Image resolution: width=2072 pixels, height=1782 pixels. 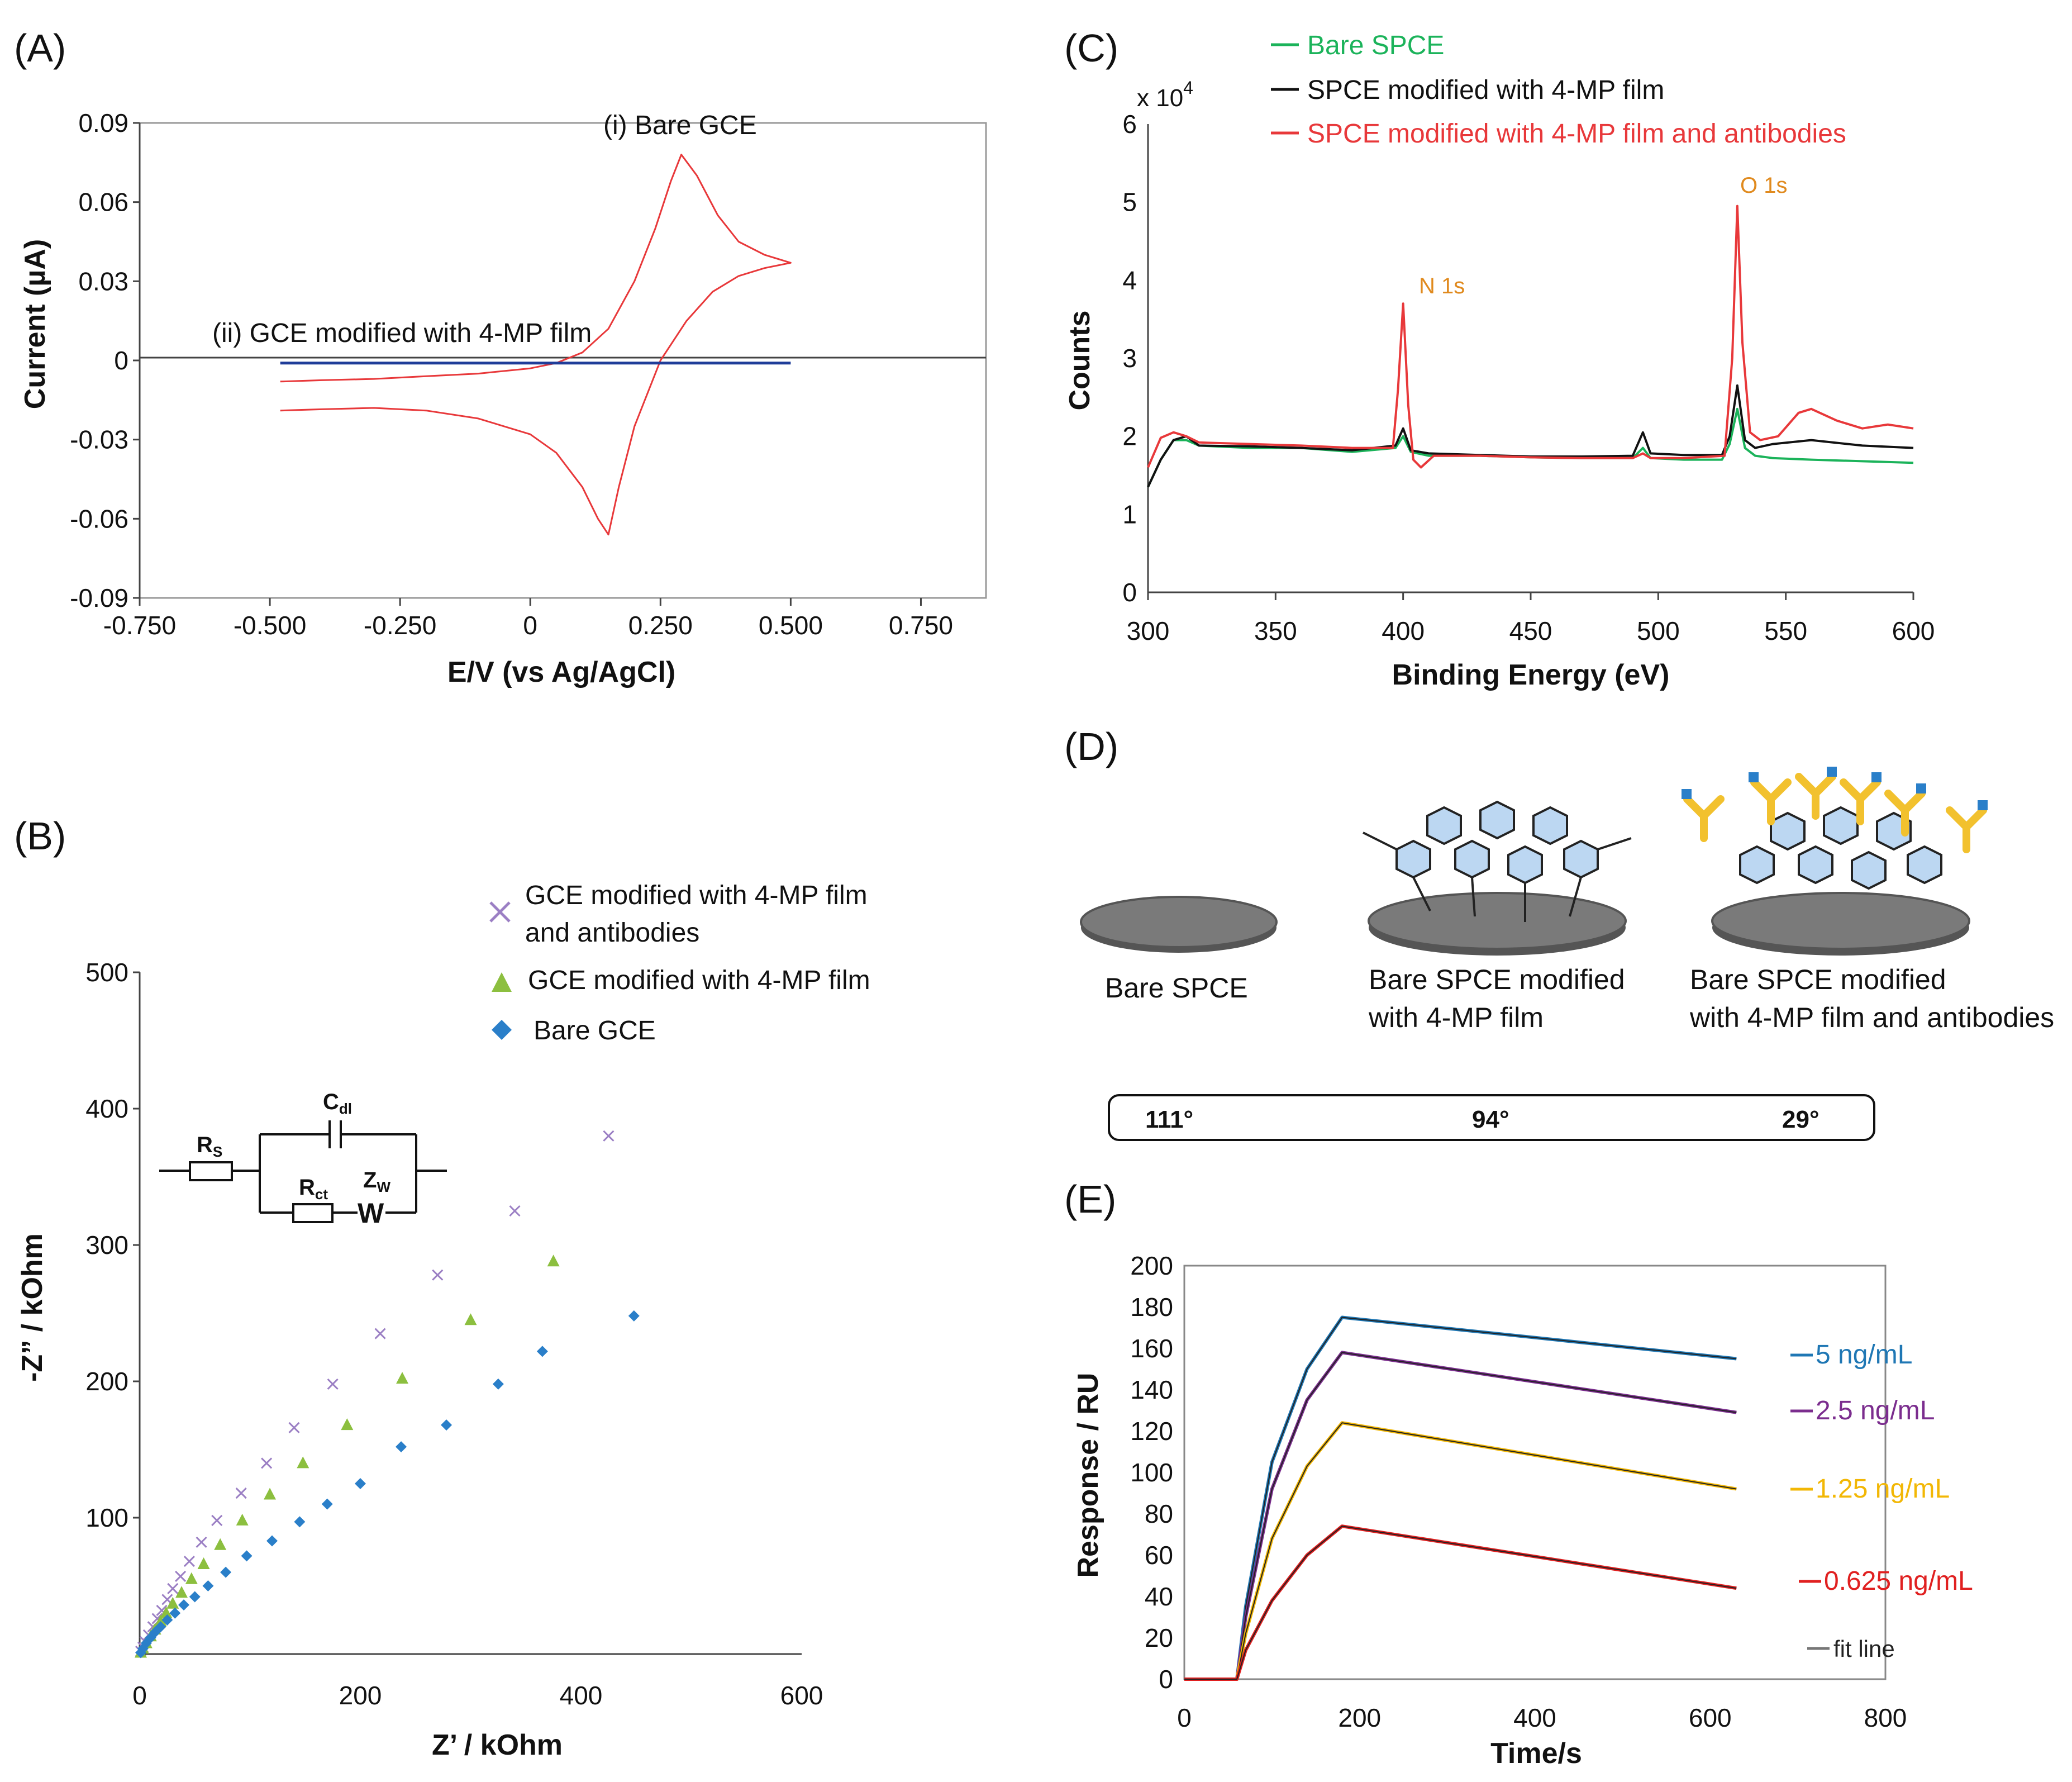 I want to click on legend-e-fit: fit line, so click(x=1864, y=1649).